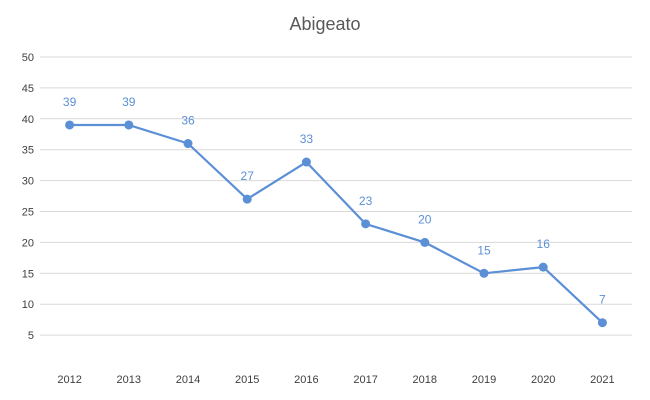  Describe the element at coordinates (28, 305) in the screenshot. I see `y-tick-label: 10` at that location.